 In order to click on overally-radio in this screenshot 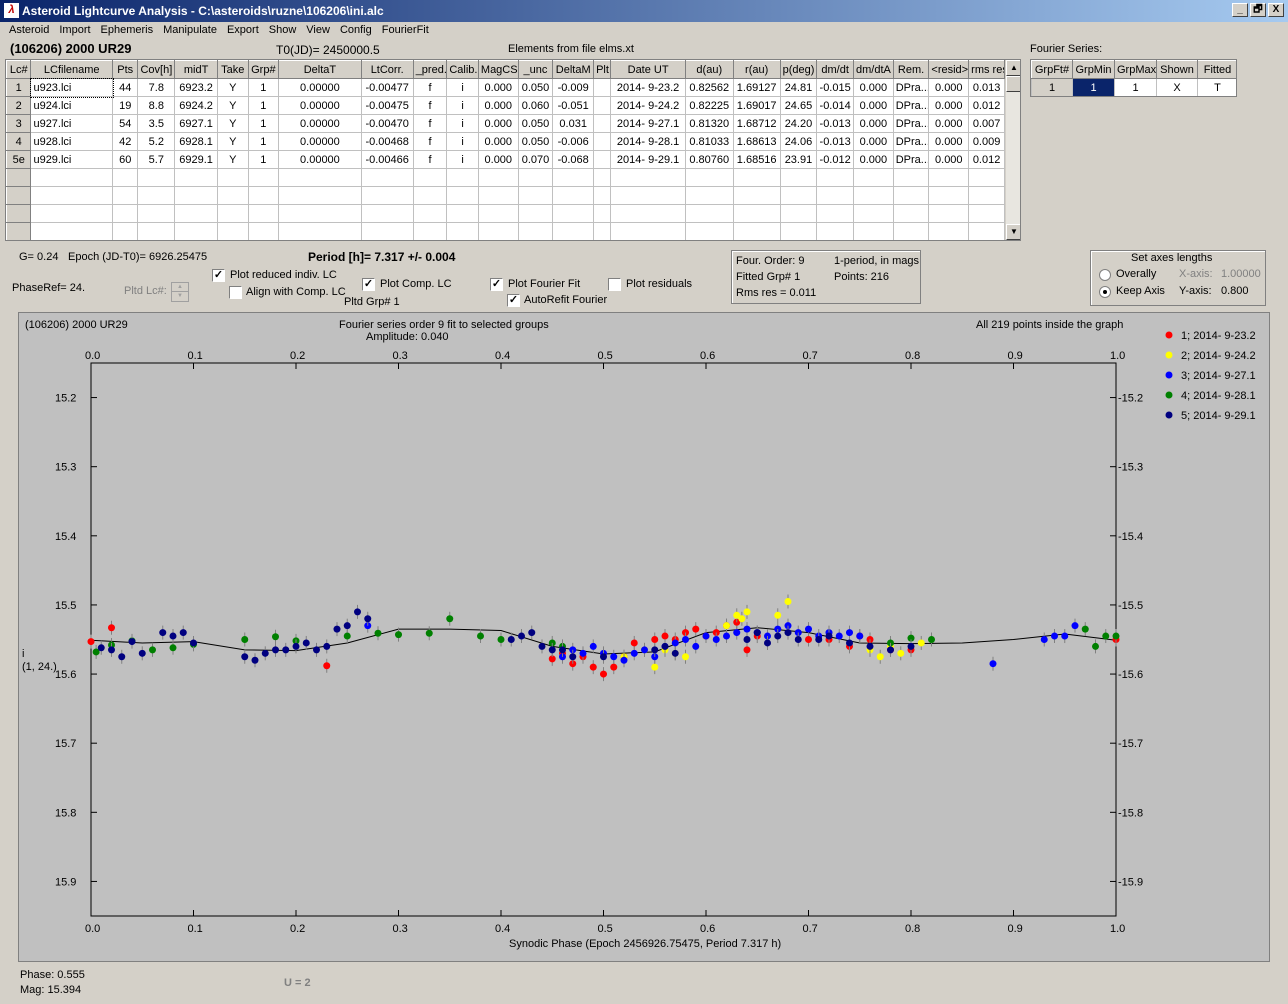, I will do `click(1105, 275)`.